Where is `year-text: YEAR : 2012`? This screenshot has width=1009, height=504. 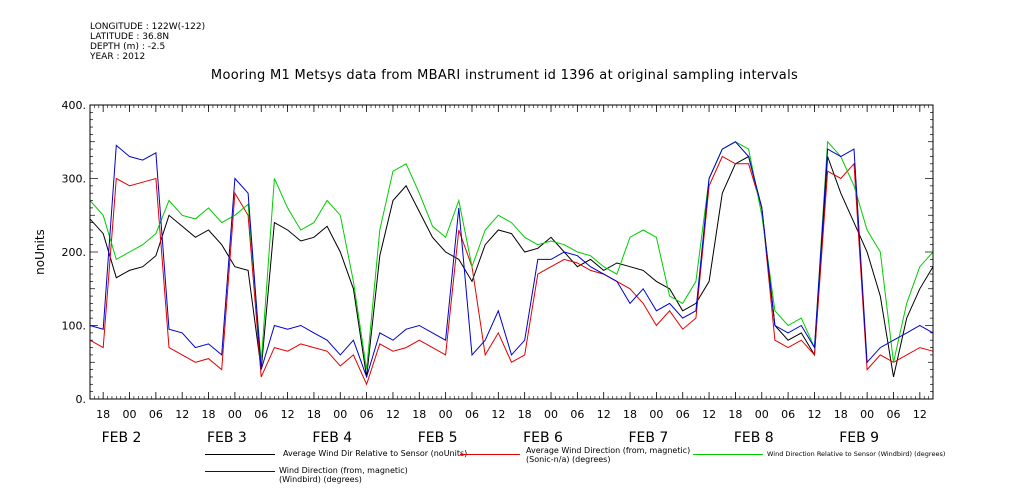
year-text: YEAR : 2012 is located at coordinates (118, 57).